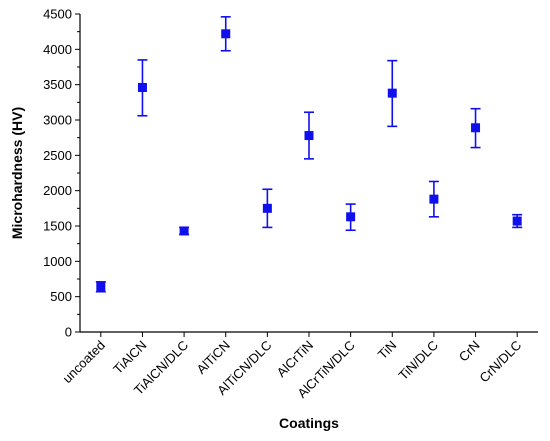  Describe the element at coordinates (500, 362) in the screenshot. I see `x-tick-label: CrN/DLC` at that location.